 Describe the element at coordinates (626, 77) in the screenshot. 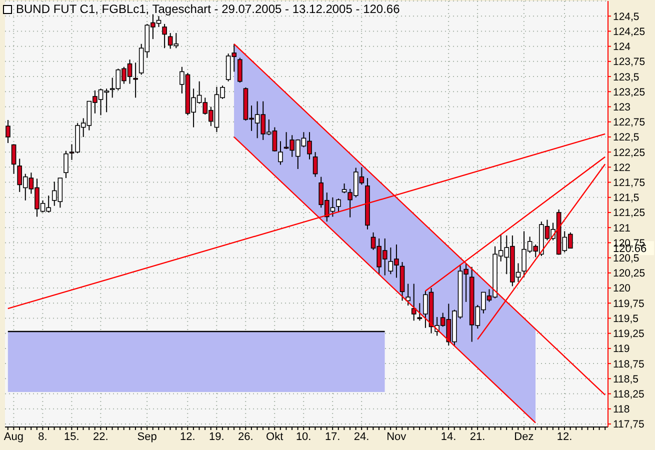

I see `y-tick-label: 123,5` at that location.